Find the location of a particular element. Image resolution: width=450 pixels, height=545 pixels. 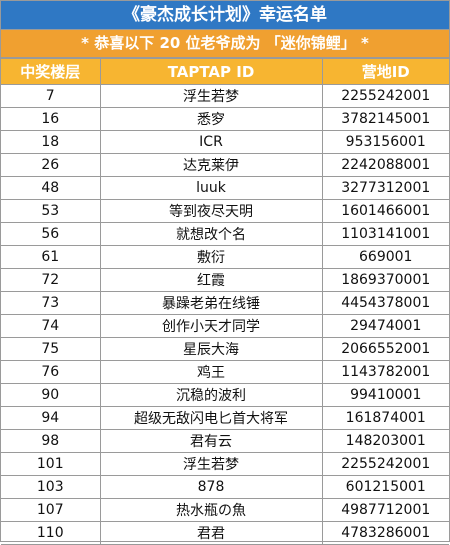

table-cell: 2066552001 is located at coordinates (385, 349).